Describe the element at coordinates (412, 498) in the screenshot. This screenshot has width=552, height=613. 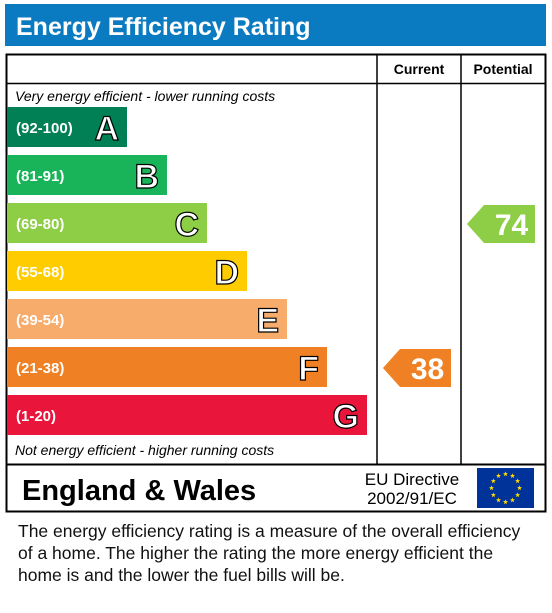
I see `directive-line-2: 2002/91/EC` at that location.